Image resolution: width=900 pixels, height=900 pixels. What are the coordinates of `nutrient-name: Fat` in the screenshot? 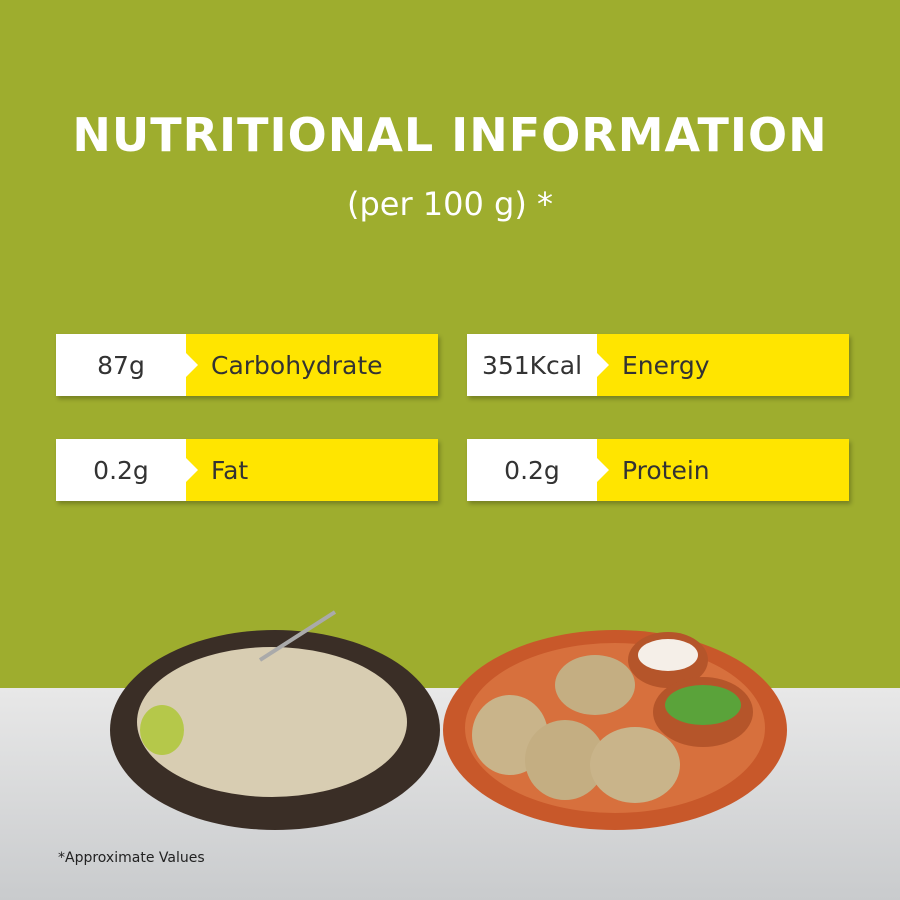 It's located at (312, 470).